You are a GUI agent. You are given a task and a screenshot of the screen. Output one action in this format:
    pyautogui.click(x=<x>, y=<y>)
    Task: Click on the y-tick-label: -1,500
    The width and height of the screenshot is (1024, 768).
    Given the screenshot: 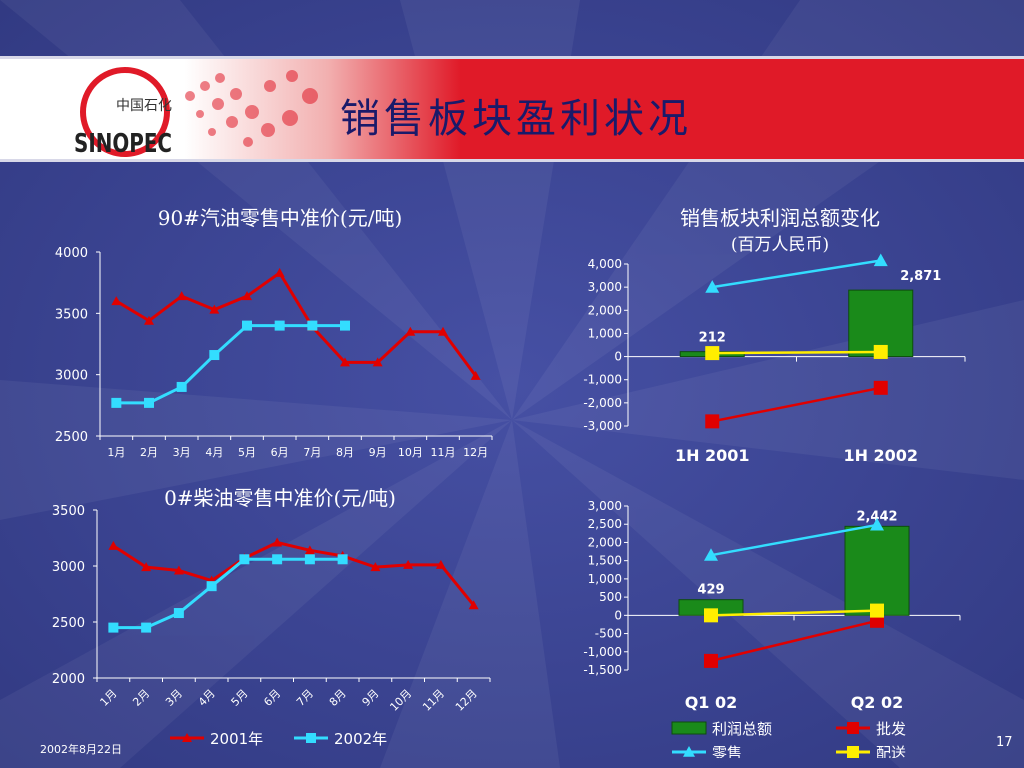 What is the action you would take?
    pyautogui.click(x=602, y=670)
    